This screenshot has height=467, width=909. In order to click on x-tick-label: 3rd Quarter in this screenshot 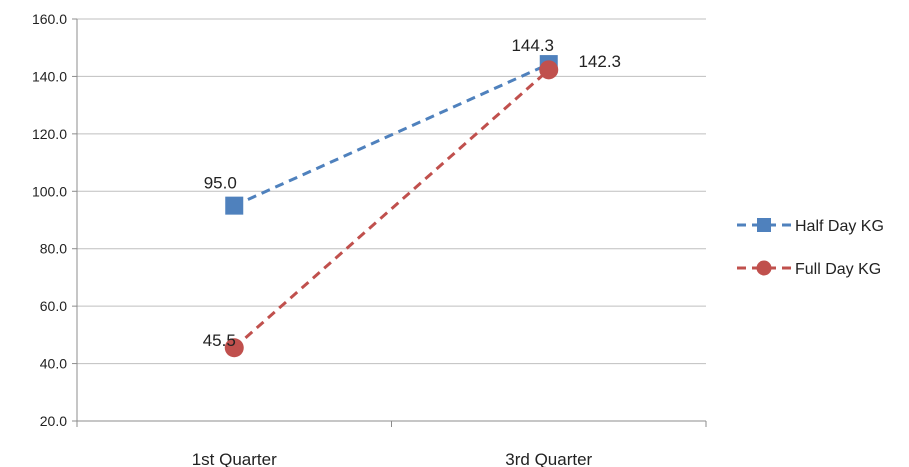, I will do `click(548, 458)`.